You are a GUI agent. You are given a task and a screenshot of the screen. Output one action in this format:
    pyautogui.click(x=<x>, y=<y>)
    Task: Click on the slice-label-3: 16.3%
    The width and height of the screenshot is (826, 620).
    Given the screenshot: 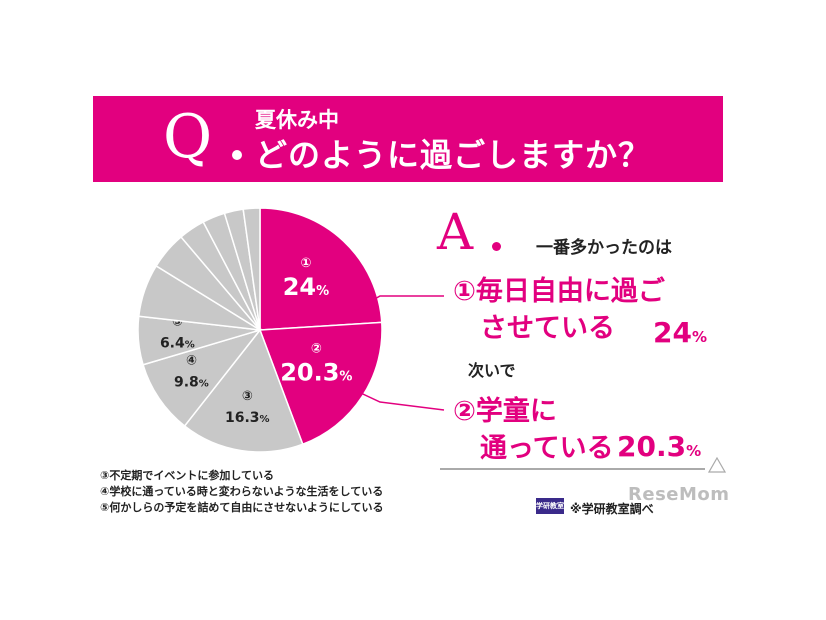 What is the action you would take?
    pyautogui.click(x=247, y=418)
    